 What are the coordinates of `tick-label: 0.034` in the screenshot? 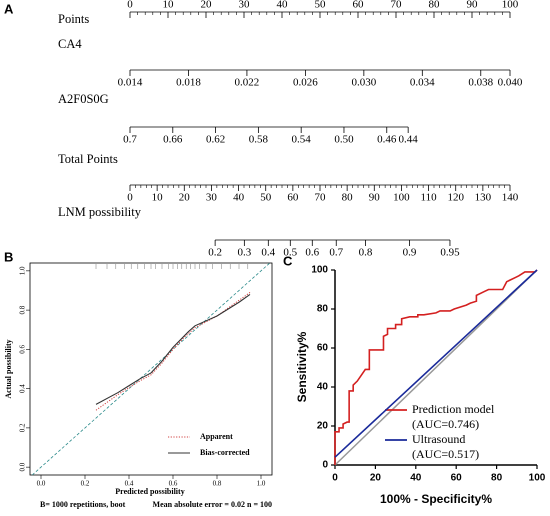 It's located at (422, 83).